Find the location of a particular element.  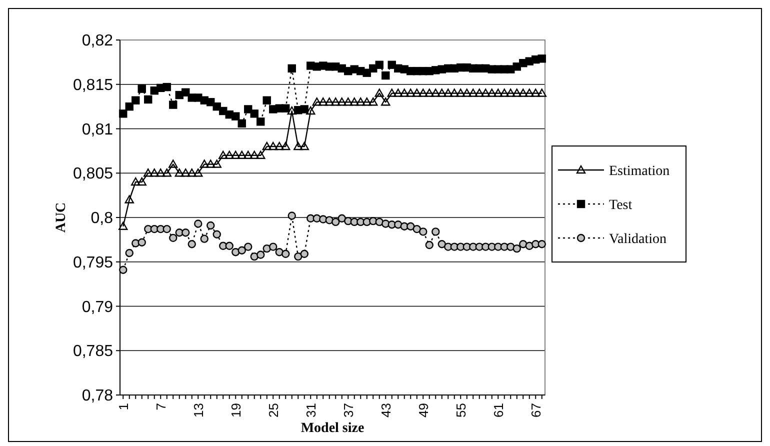

x-tick-label: 1 is located at coordinates (124, 406).